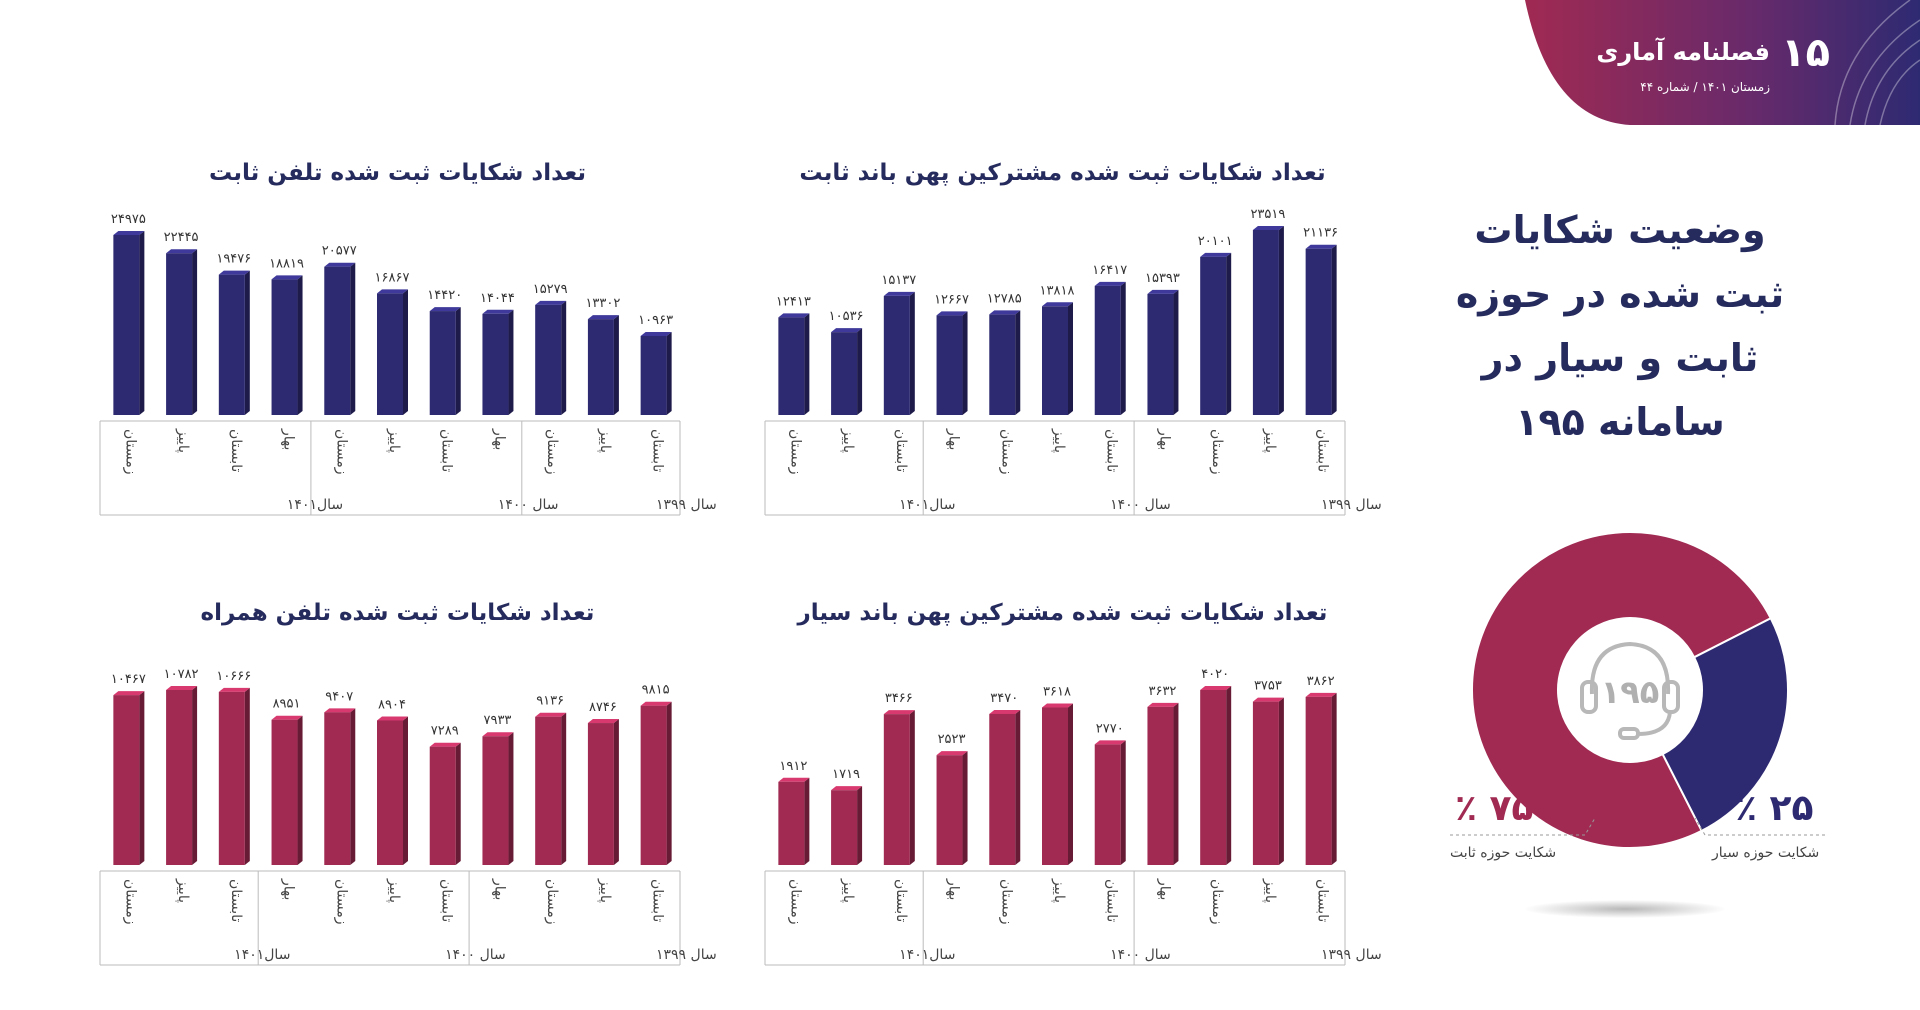 The width and height of the screenshot is (1920, 1010). What do you see at coordinates (1268, 686) in the screenshot?
I see `bar-value-label: ۳۷۵۳` at bounding box center [1268, 686].